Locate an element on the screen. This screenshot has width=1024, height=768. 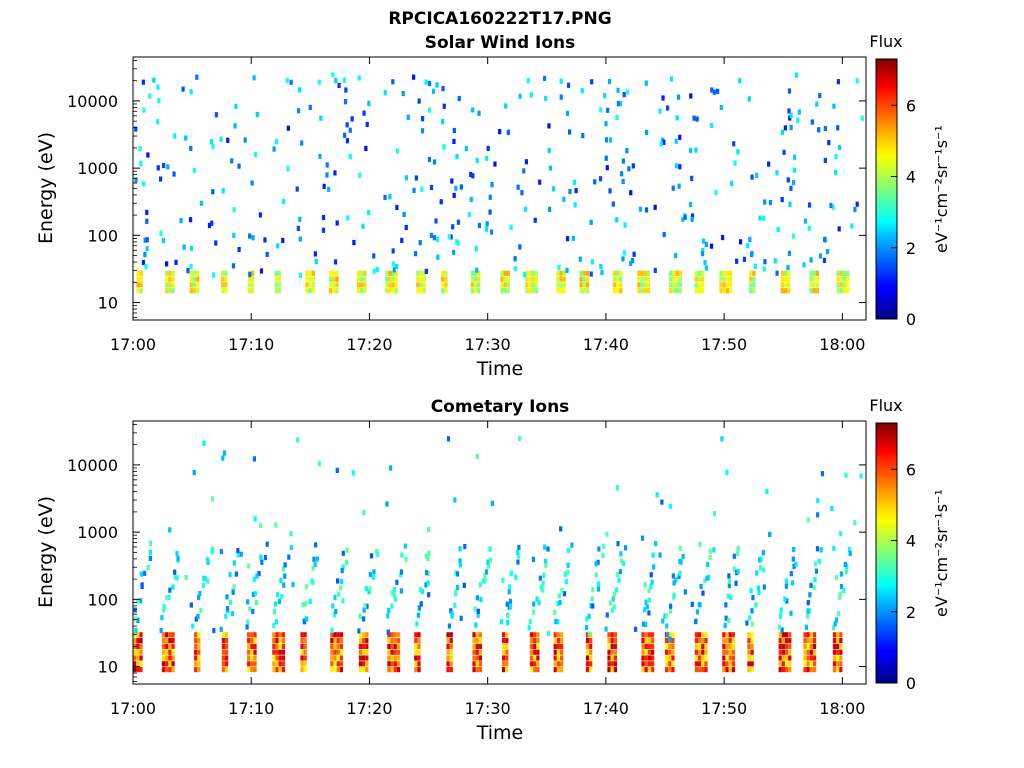
colorbar-tick-label: 0 is located at coordinates (911, 319).